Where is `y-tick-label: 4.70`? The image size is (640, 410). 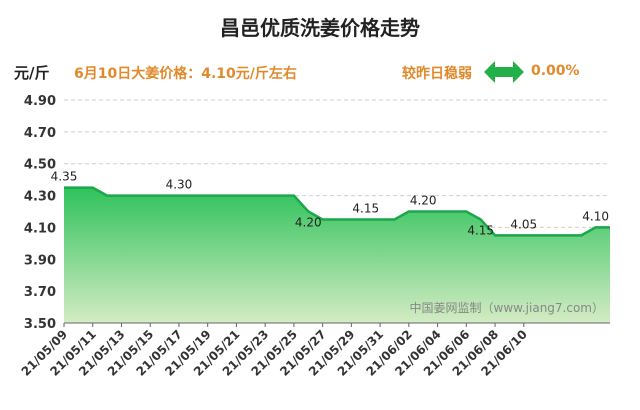 y-tick-label: 4.70 is located at coordinates (40, 133).